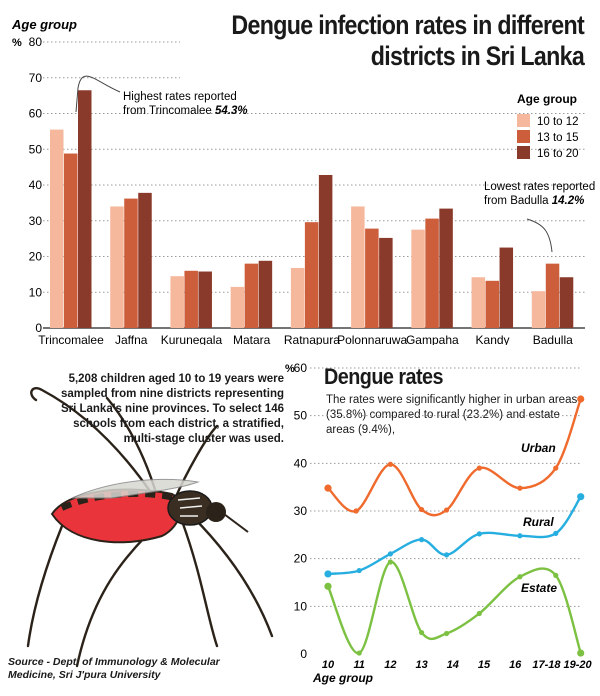  What do you see at coordinates (553, 339) in the screenshot?
I see `bar-chart-x-tick-label: Badulla` at bounding box center [553, 339].